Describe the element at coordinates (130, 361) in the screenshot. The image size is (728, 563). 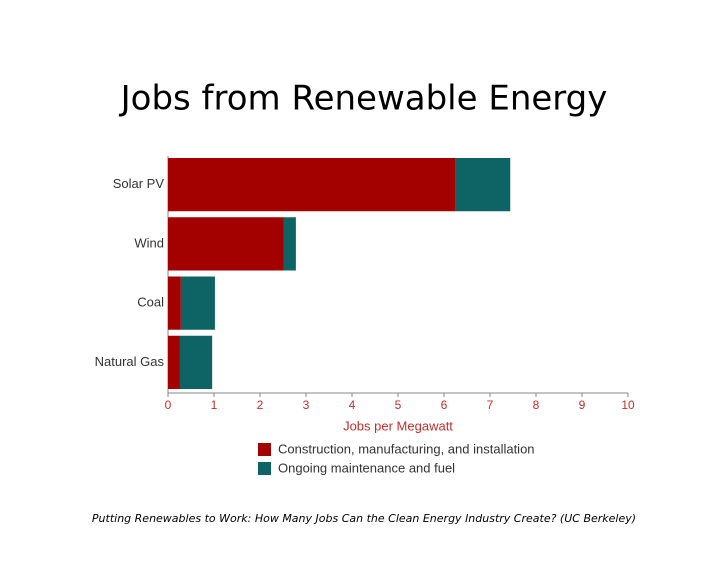
I see `y-tick-label: Natural Gas` at that location.